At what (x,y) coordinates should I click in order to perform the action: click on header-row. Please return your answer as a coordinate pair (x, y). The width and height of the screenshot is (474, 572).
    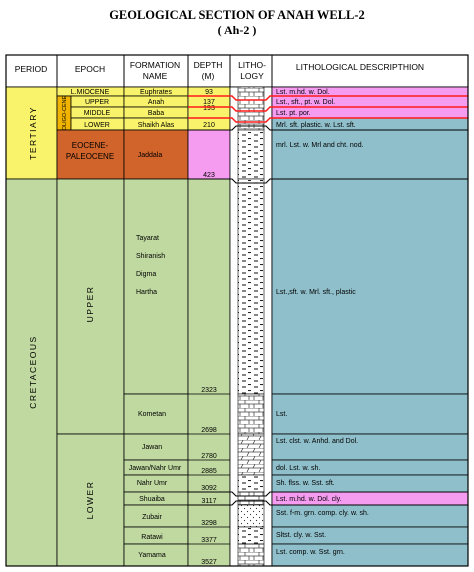
    Looking at the image, I should click on (237, 71).